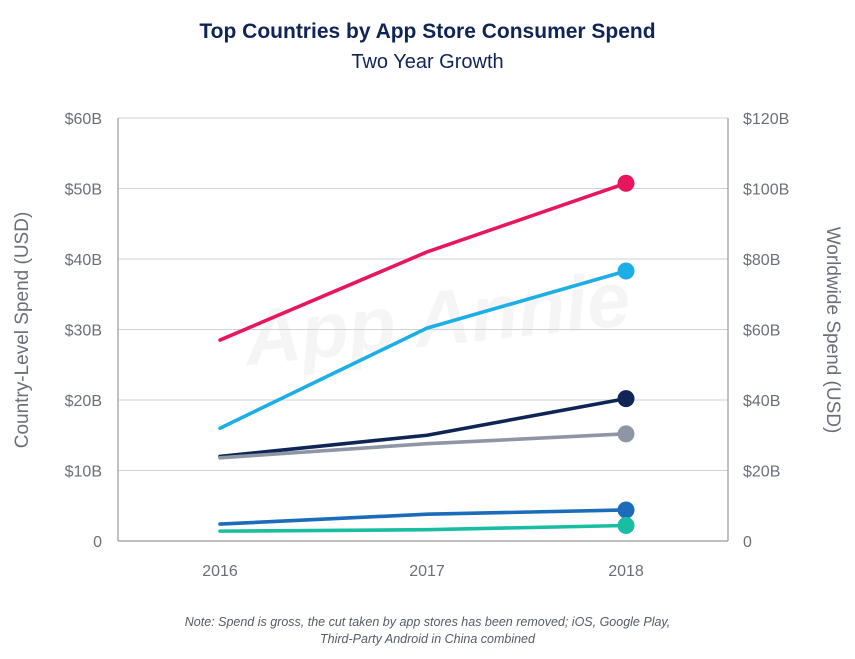  I want to click on x-axis: 2016 2017 2018, so click(423, 571).